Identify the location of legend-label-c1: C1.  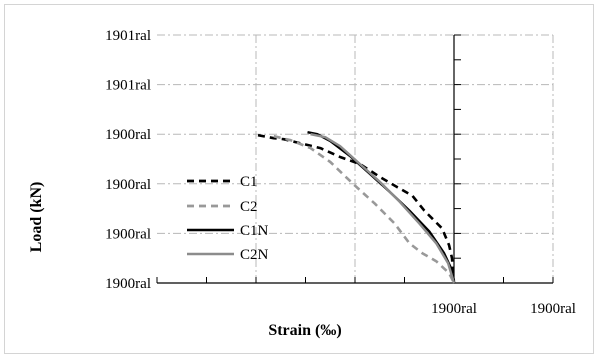
(249, 182).